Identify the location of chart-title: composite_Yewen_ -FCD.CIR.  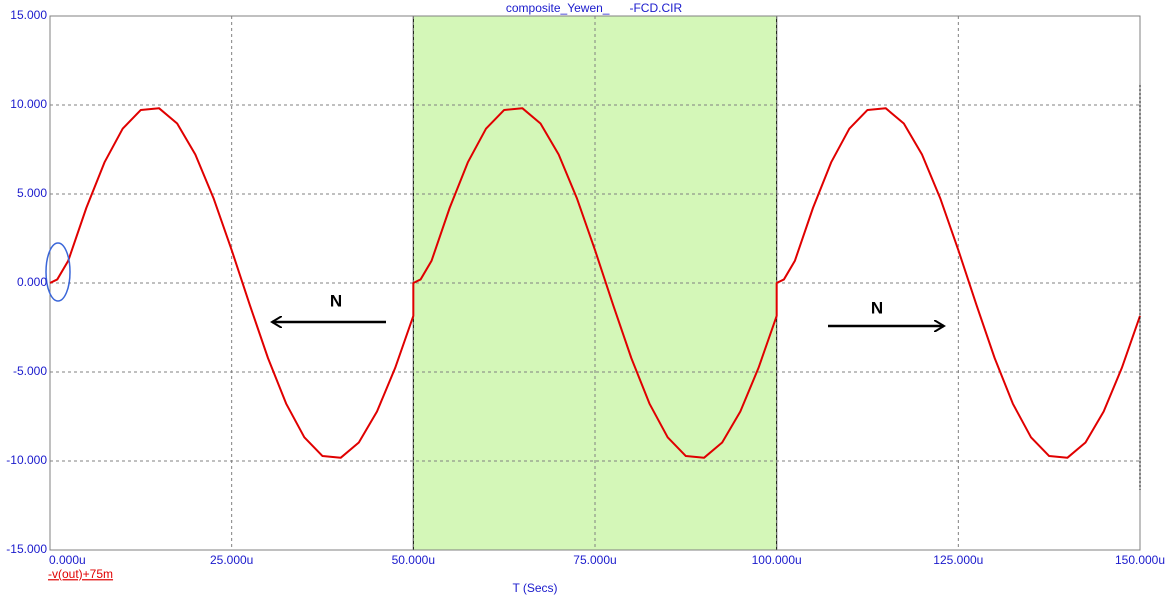
(594, 8).